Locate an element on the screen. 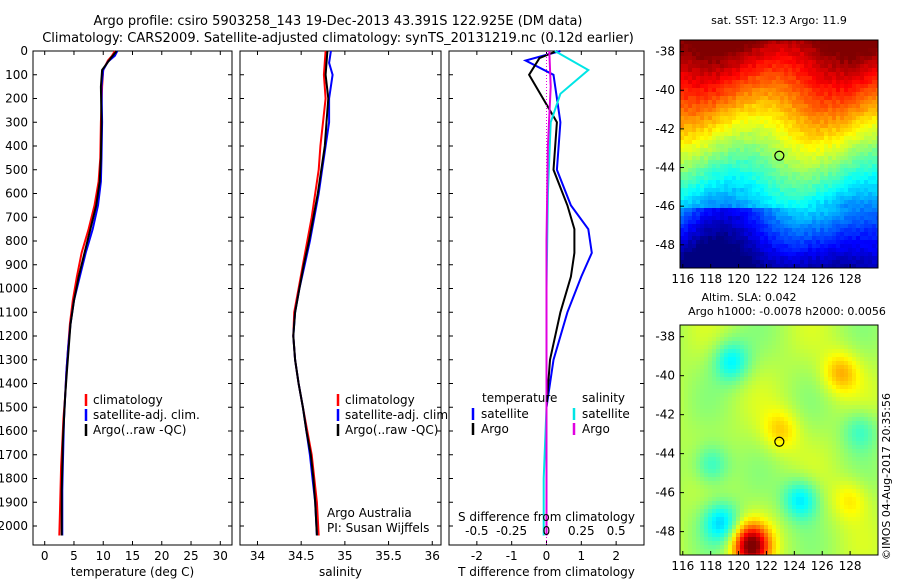 This screenshot has width=900, height=580. x-axis-label: temperature (deg C) is located at coordinates (132, 572).